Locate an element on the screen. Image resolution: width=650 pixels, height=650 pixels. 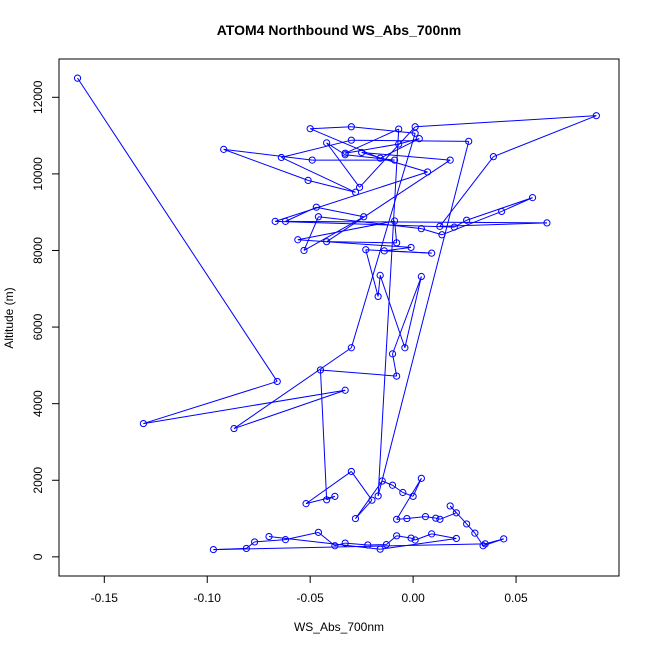
x-tick-label: -0.15 is located at coordinates (105, 598).